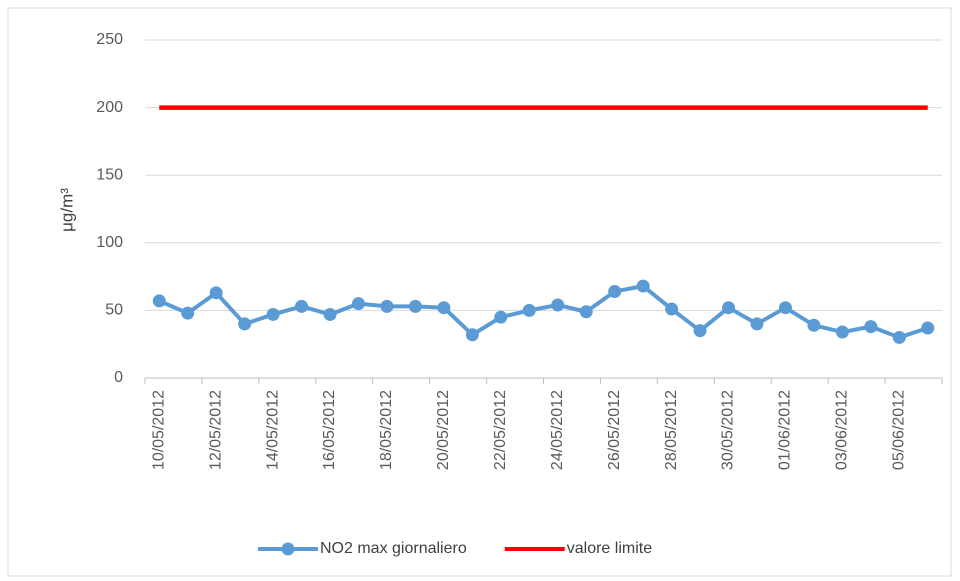 The width and height of the screenshot is (960, 581). Describe the element at coordinates (215, 430) in the screenshot. I see `x-tick-label: 12/05/2012` at that location.